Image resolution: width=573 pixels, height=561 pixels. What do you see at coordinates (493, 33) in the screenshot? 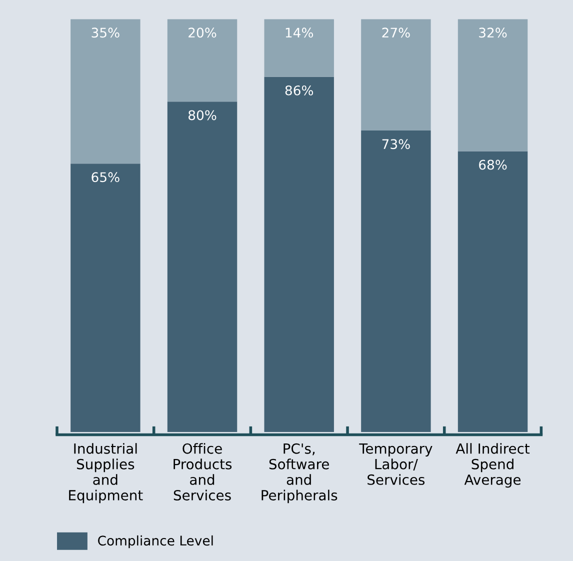
I see `data-label: 32%` at bounding box center [493, 33].